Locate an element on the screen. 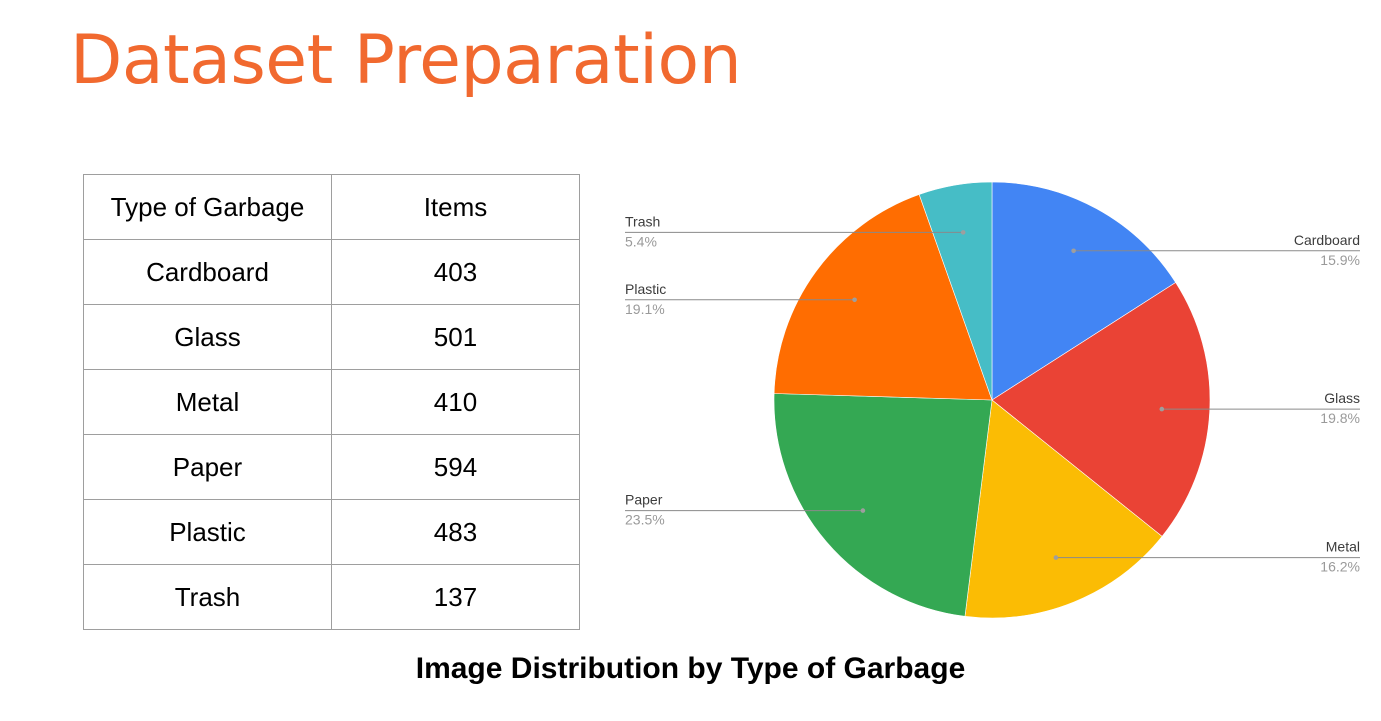  pie-slice-metal is located at coordinates (1063, 509).